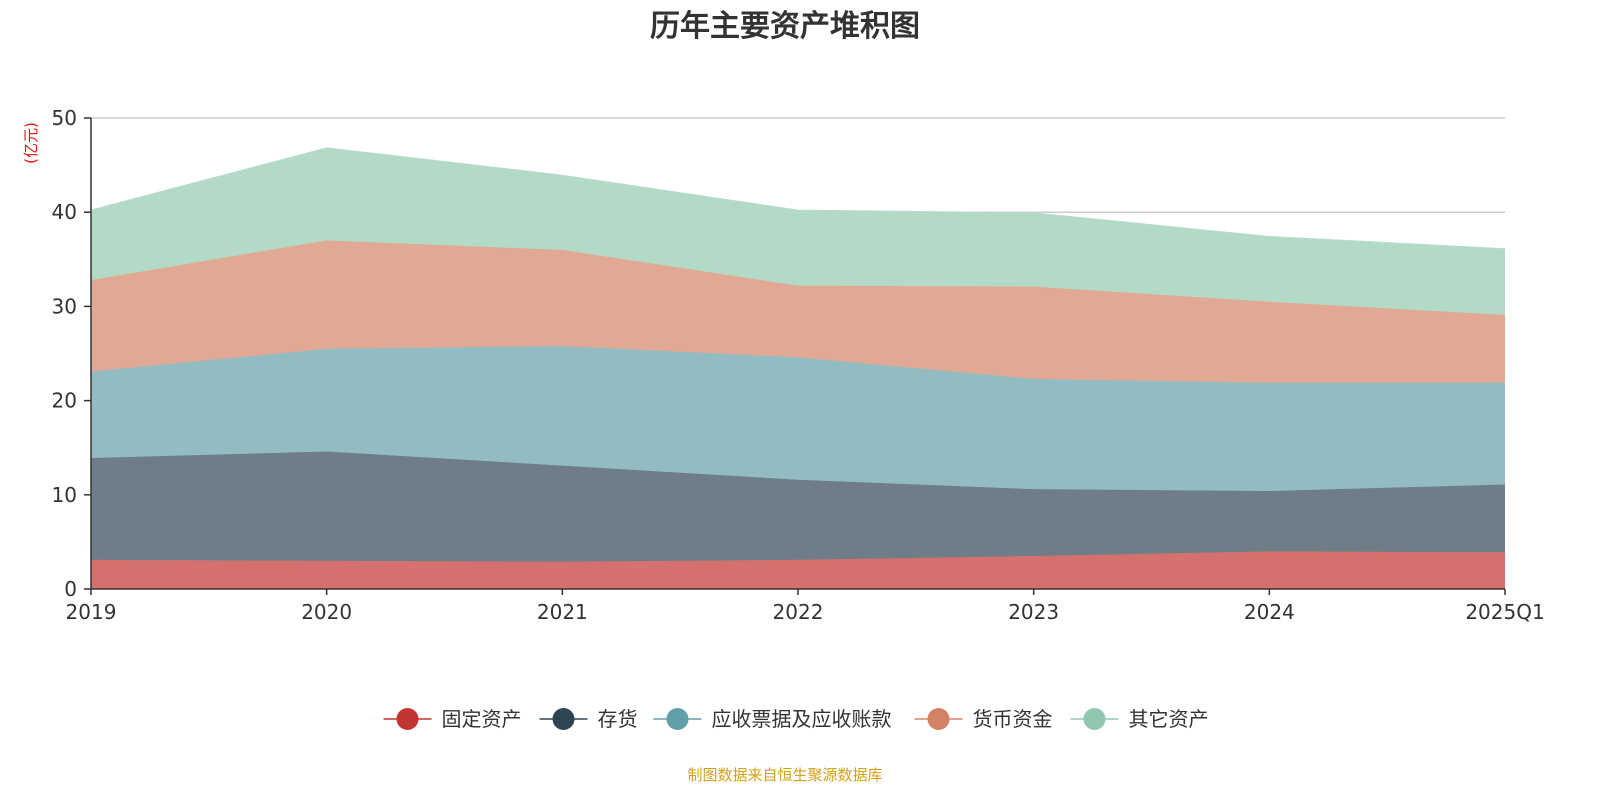 Image resolution: width=1600 pixels, height=800 pixels. I want to click on legend-item-1: 存货, so click(588, 719).